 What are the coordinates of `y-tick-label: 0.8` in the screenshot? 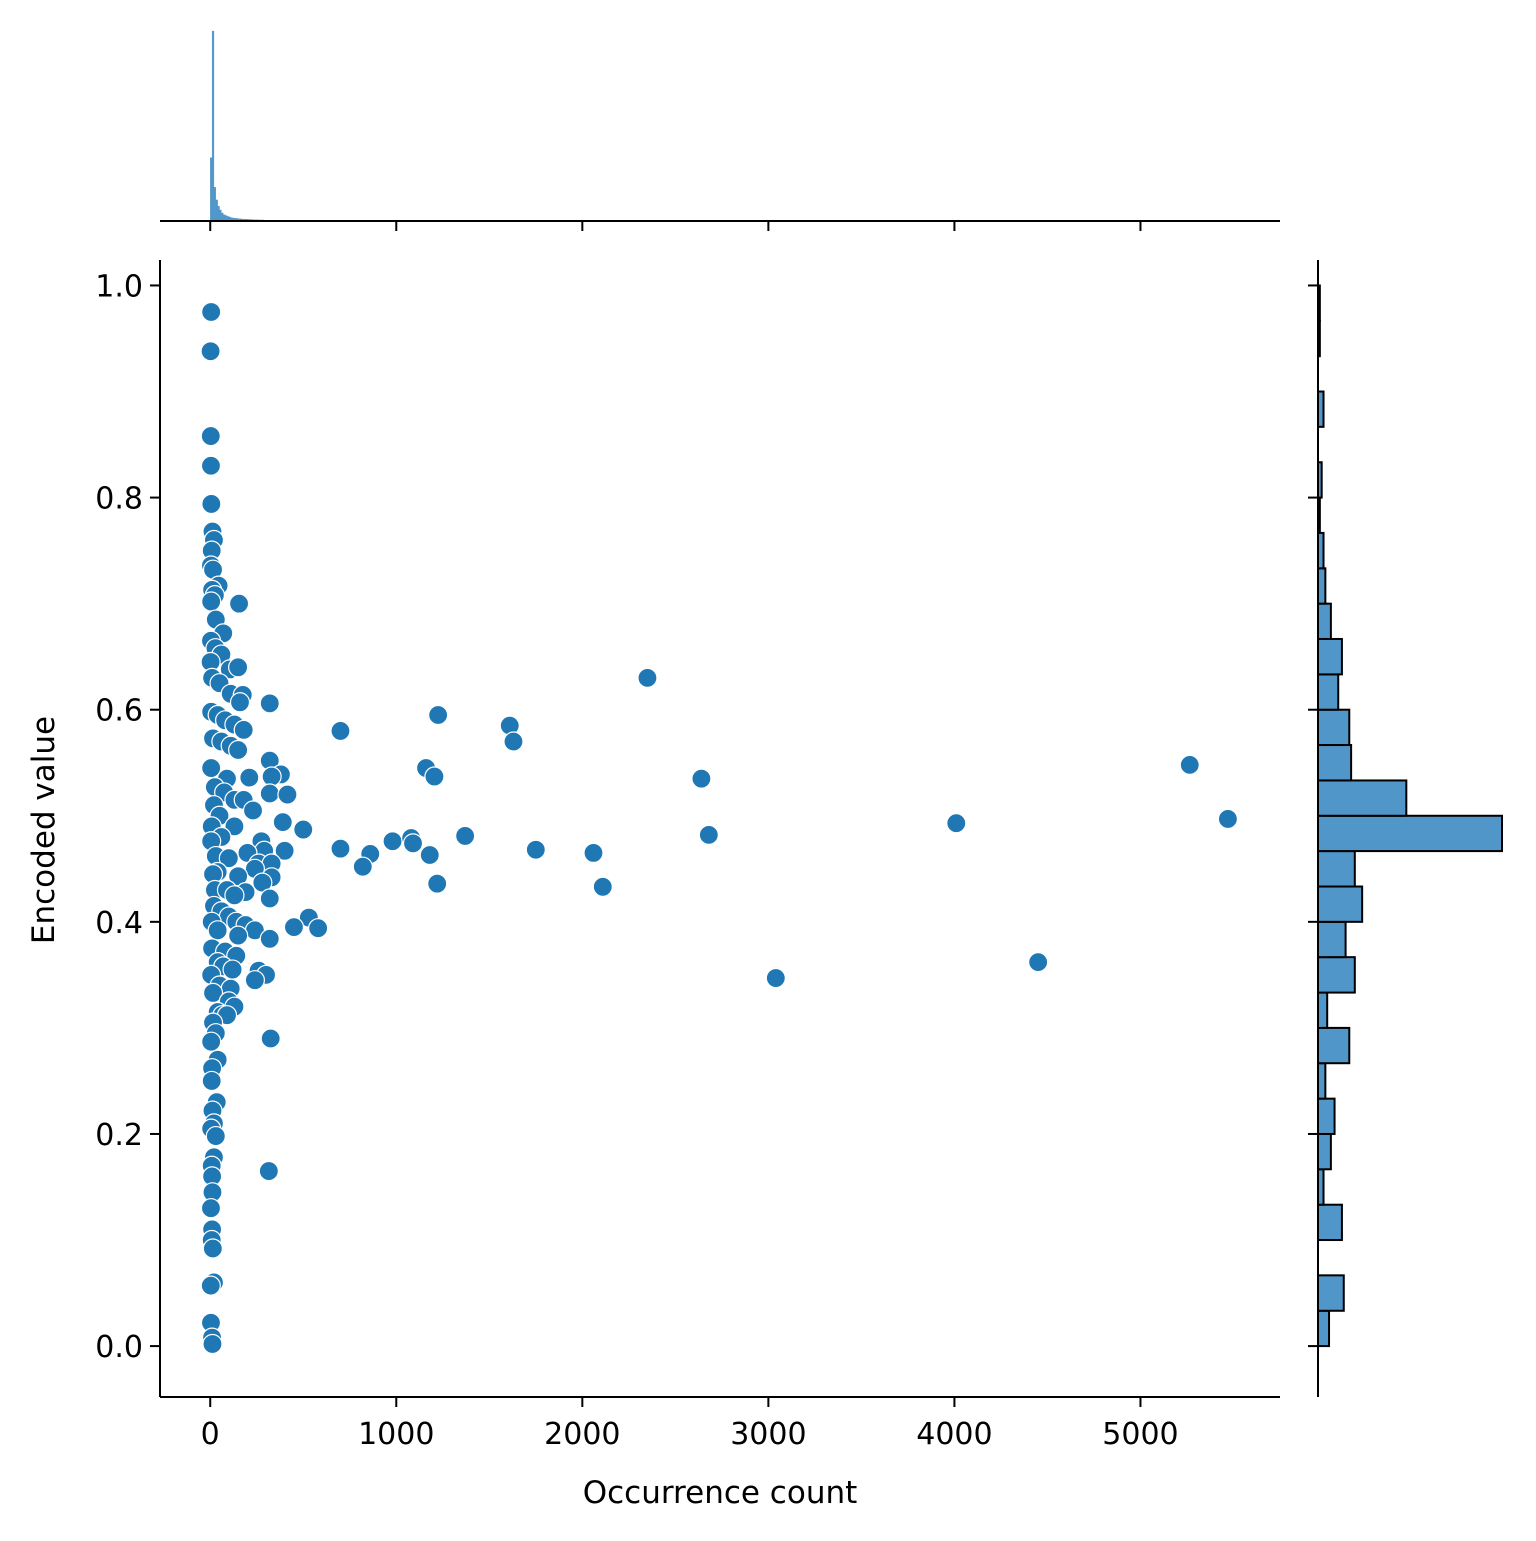 It's located at (119, 499).